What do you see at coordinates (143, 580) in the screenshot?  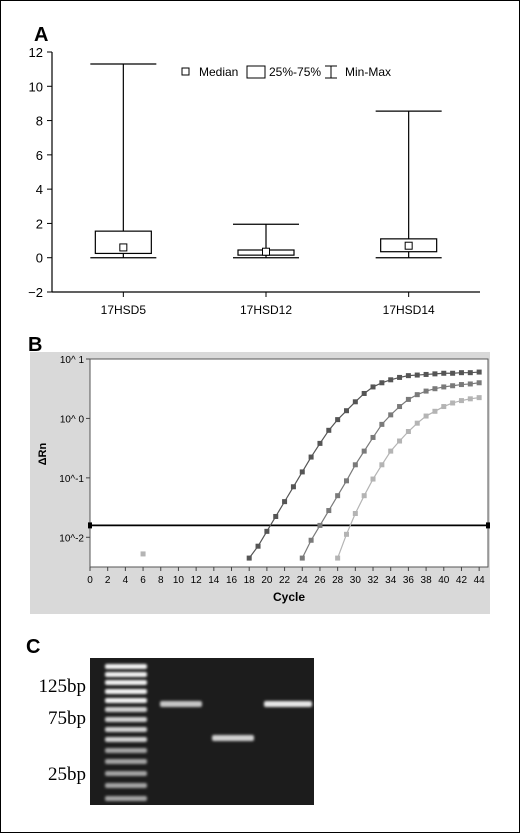 I see `x-tick-label: 6` at bounding box center [143, 580].